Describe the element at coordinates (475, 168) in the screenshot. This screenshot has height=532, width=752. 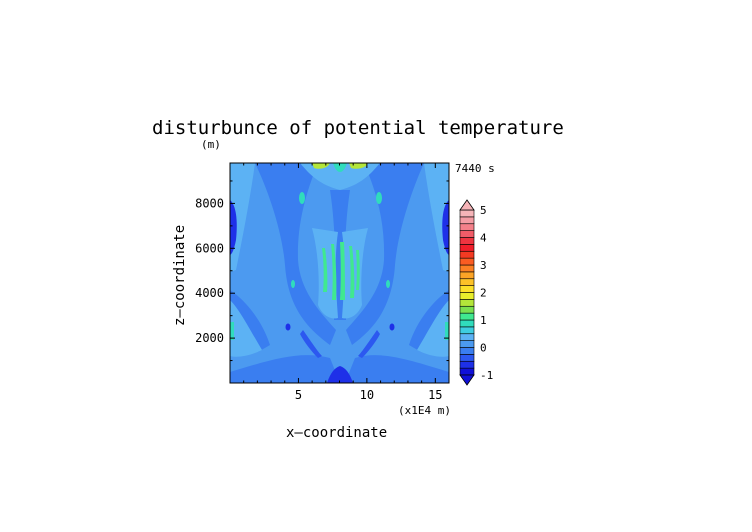
I see `time-label: 7440 s` at that location.